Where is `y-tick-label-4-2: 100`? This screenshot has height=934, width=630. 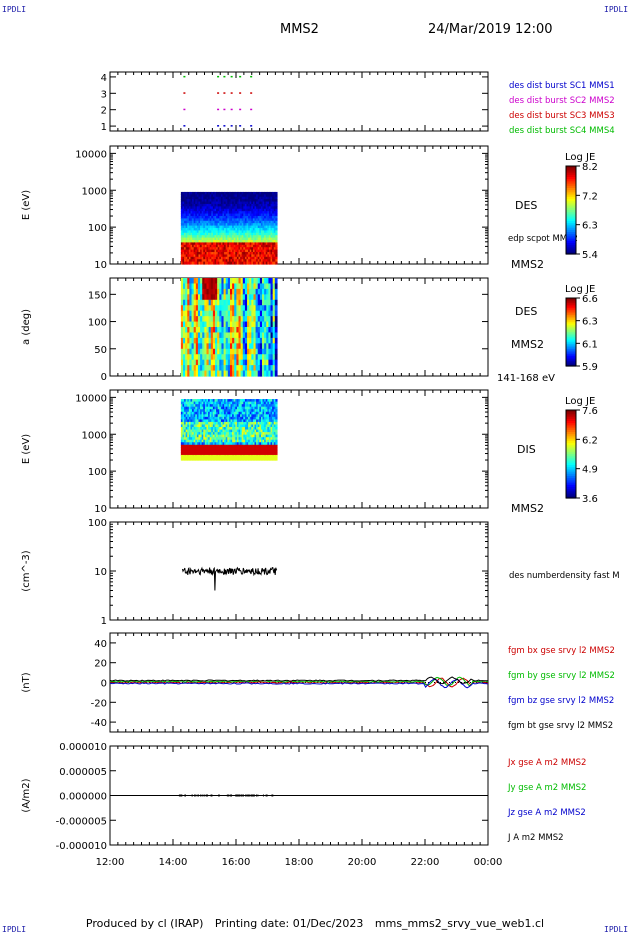 y-tick-label-4-2: 100 is located at coordinates (97, 523).